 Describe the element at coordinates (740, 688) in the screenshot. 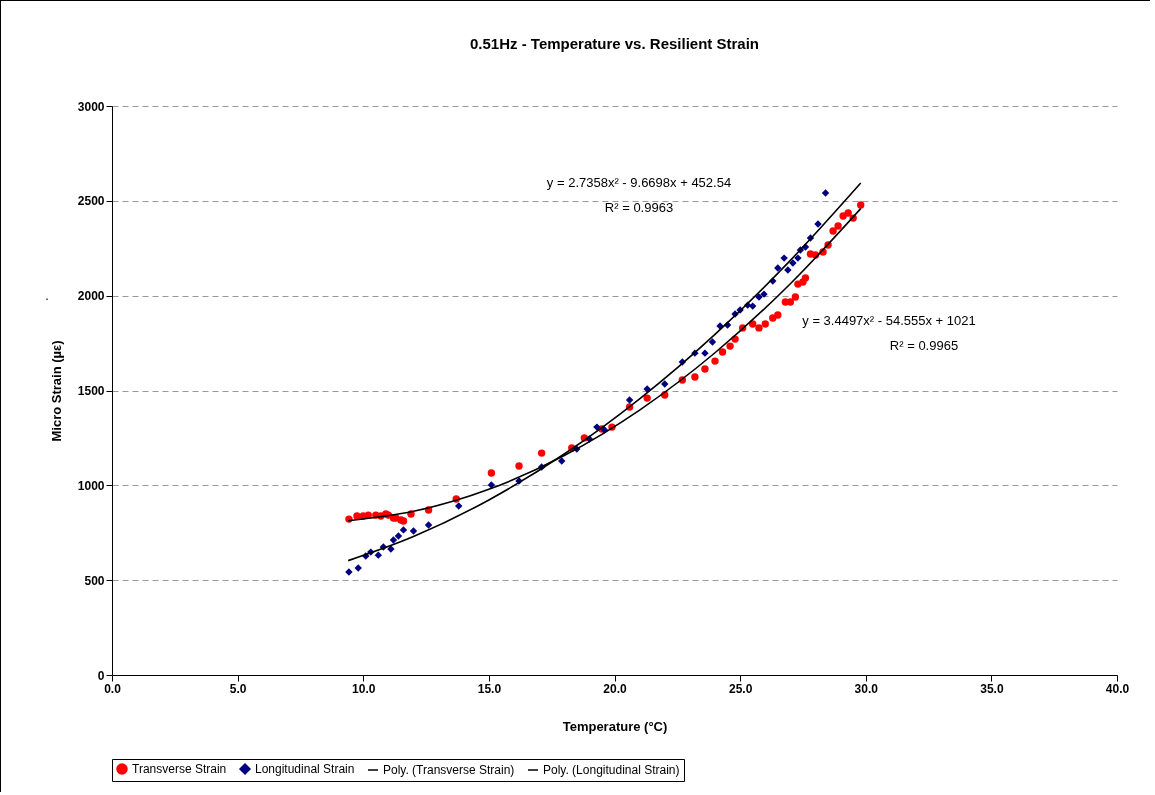

I see `x-tick-label: 25.0` at that location.